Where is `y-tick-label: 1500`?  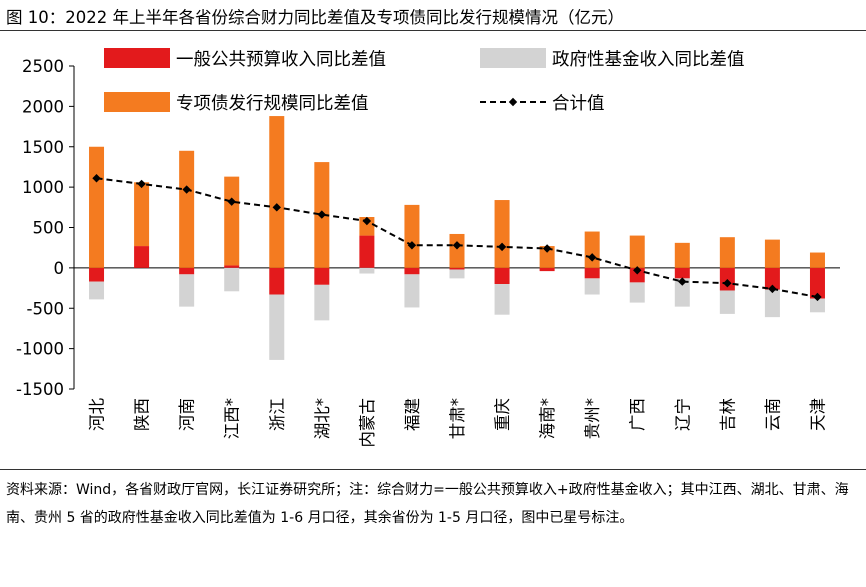
y-tick-label: 1500 is located at coordinates (43, 147).